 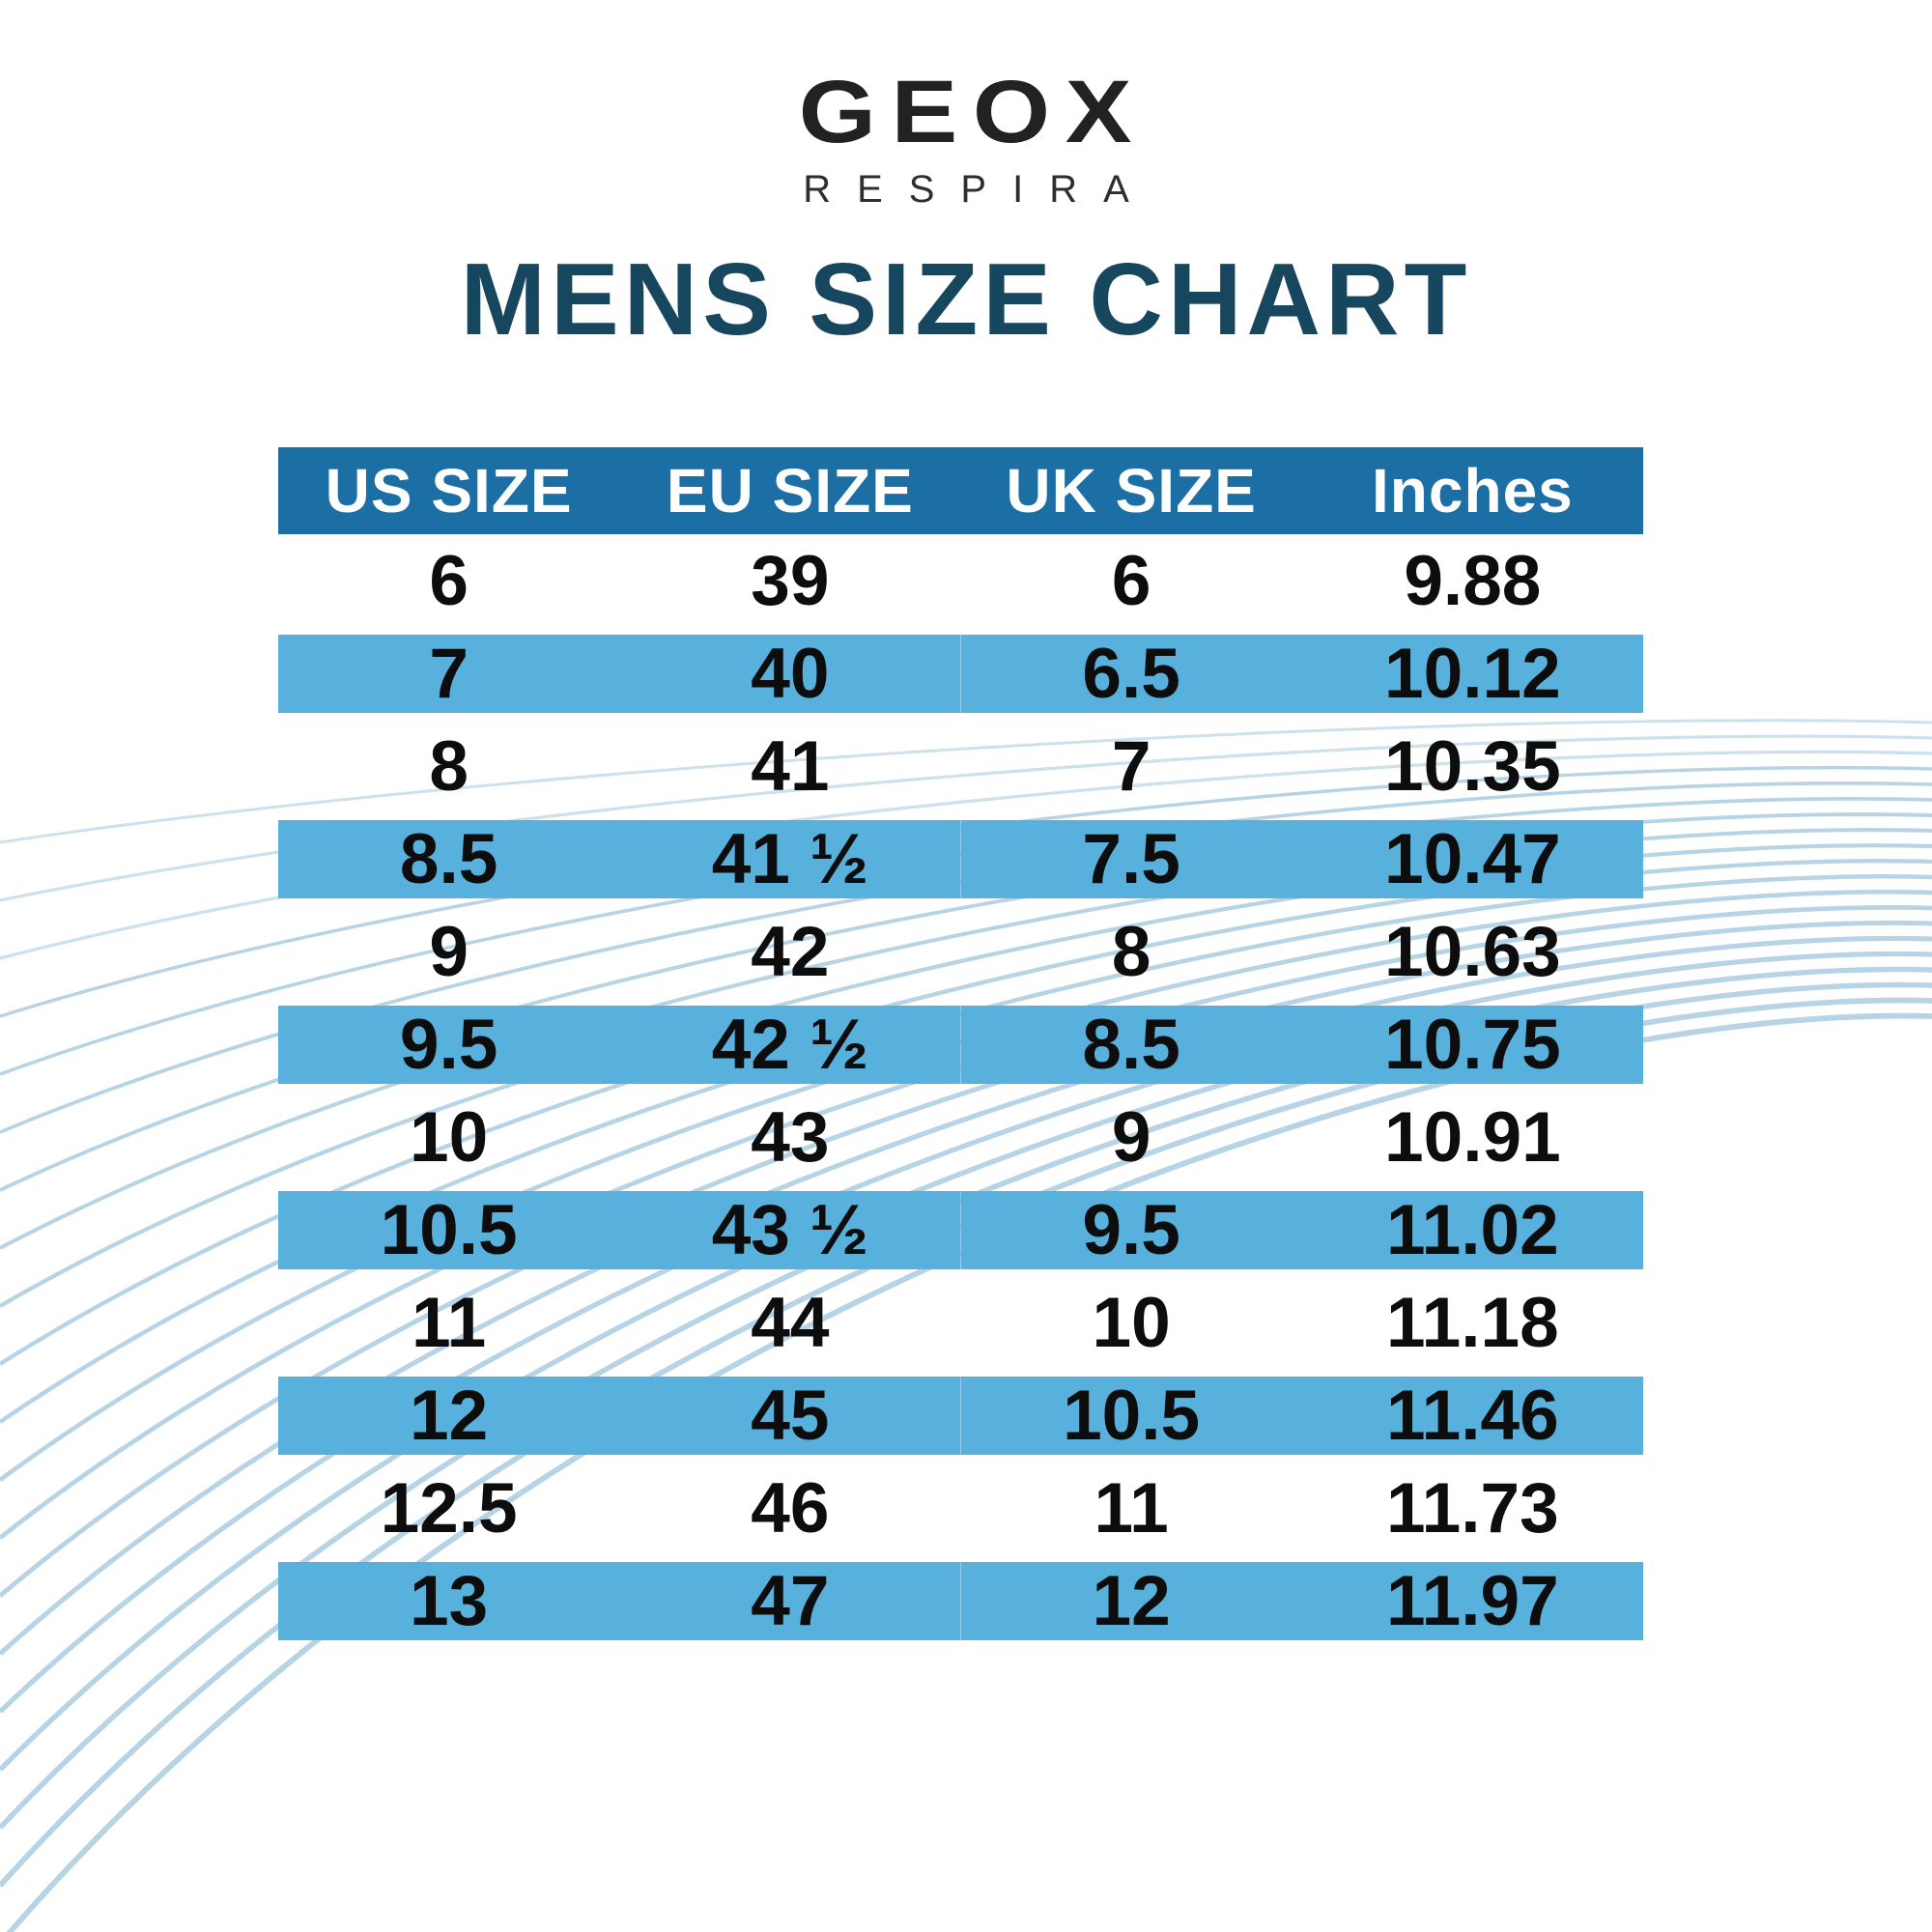 I want to click on brand-header: GEOX RESPIRA, so click(x=966, y=138).